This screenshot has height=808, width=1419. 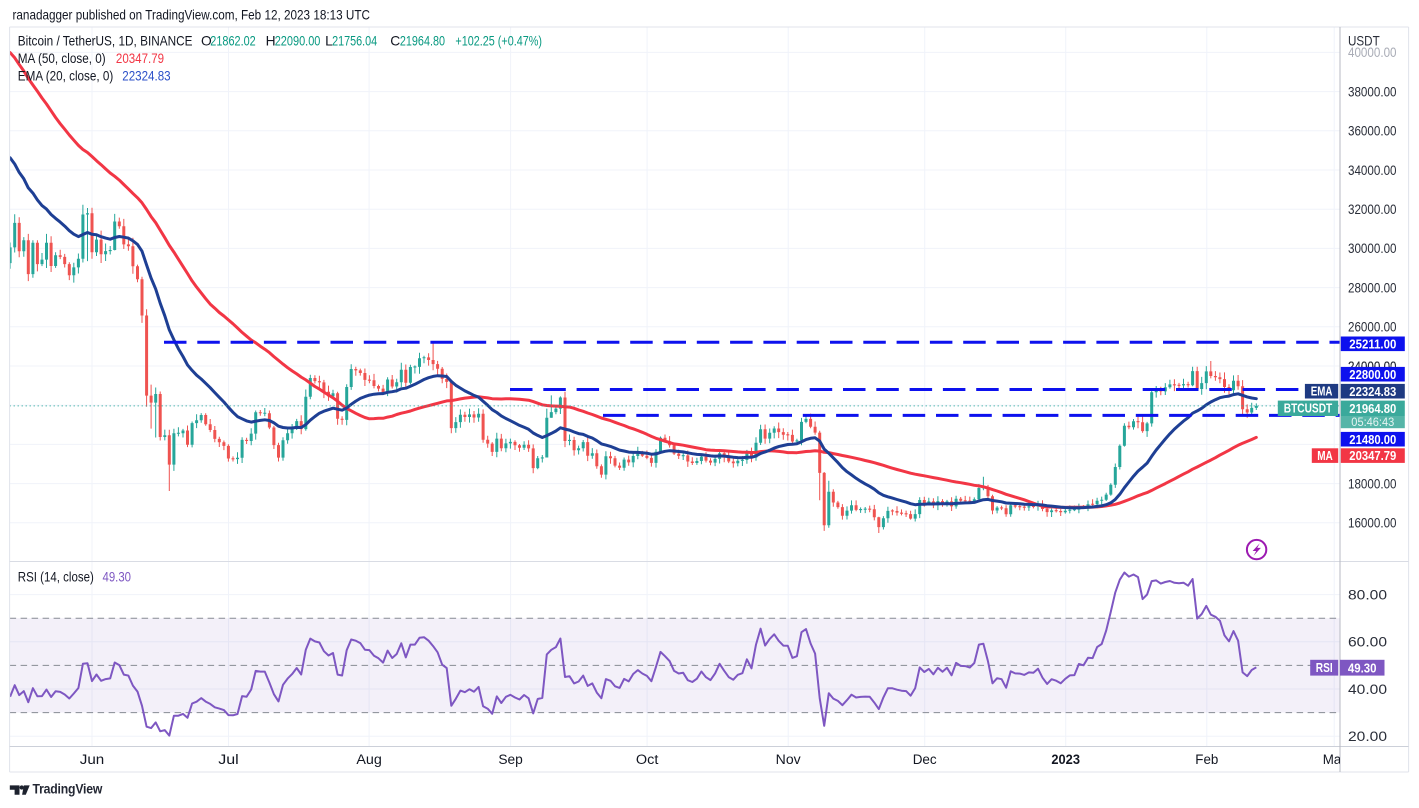 What do you see at coordinates (1322, 391) in the screenshot?
I see `svg-text: EMA` at bounding box center [1322, 391].